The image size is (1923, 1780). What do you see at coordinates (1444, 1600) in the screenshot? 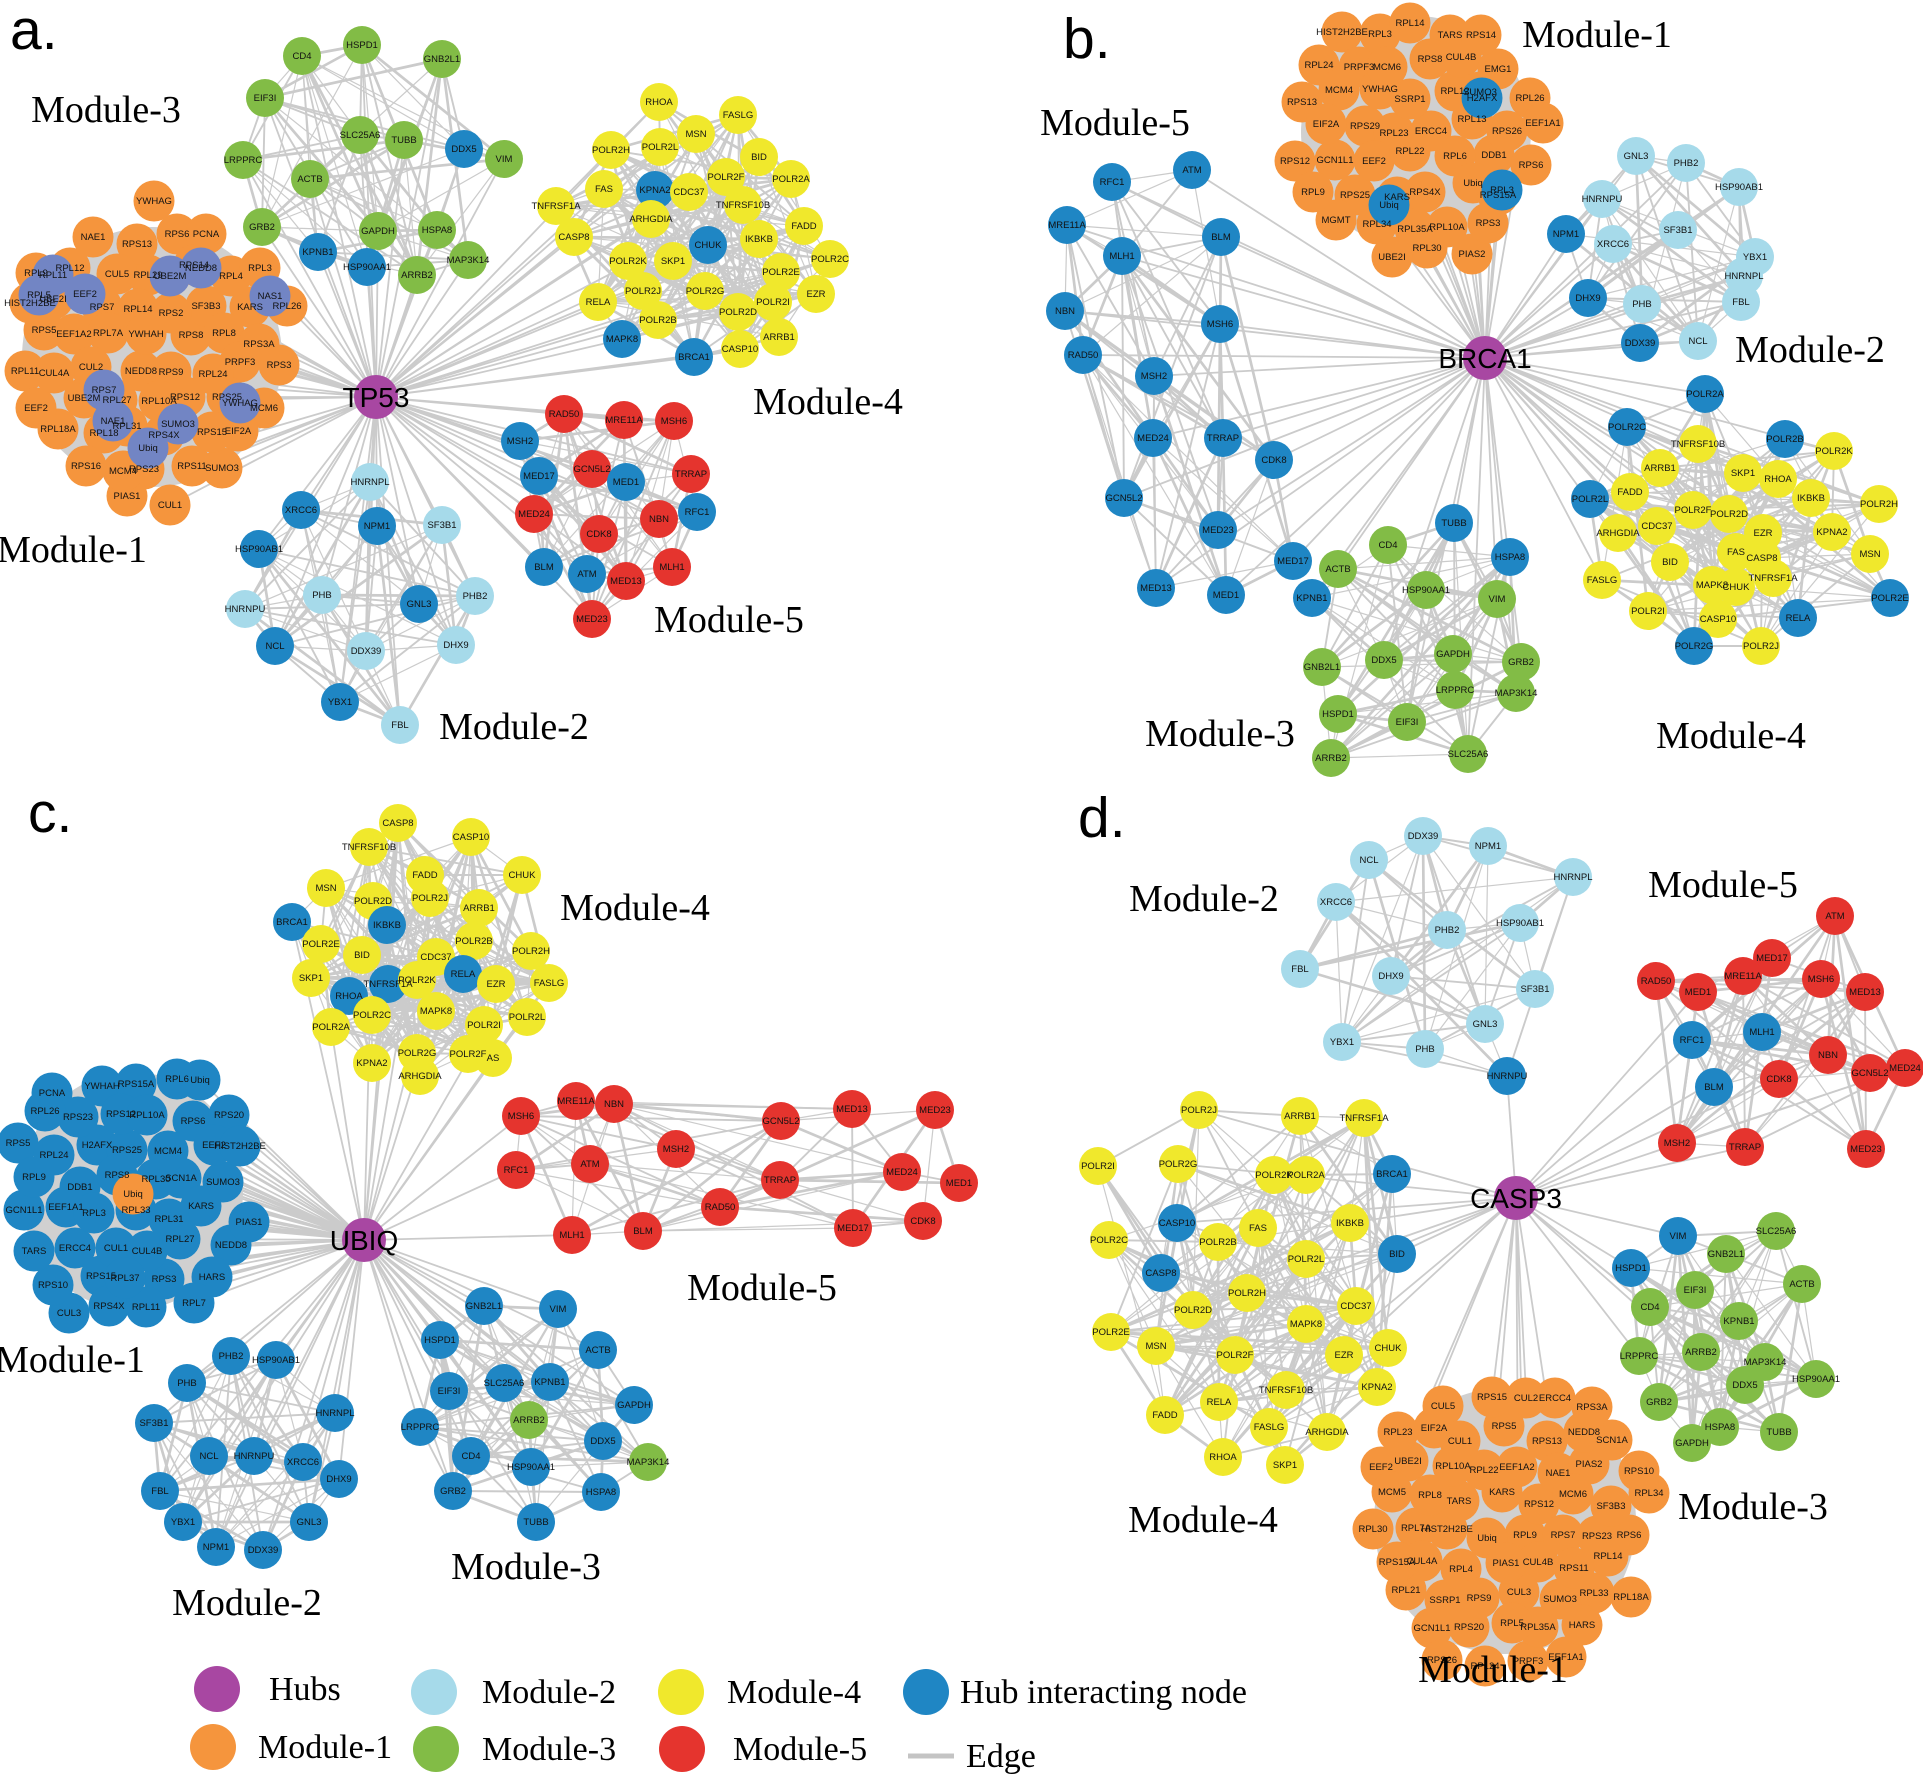
I see `svg-text: SSRP1` at bounding box center [1444, 1600].